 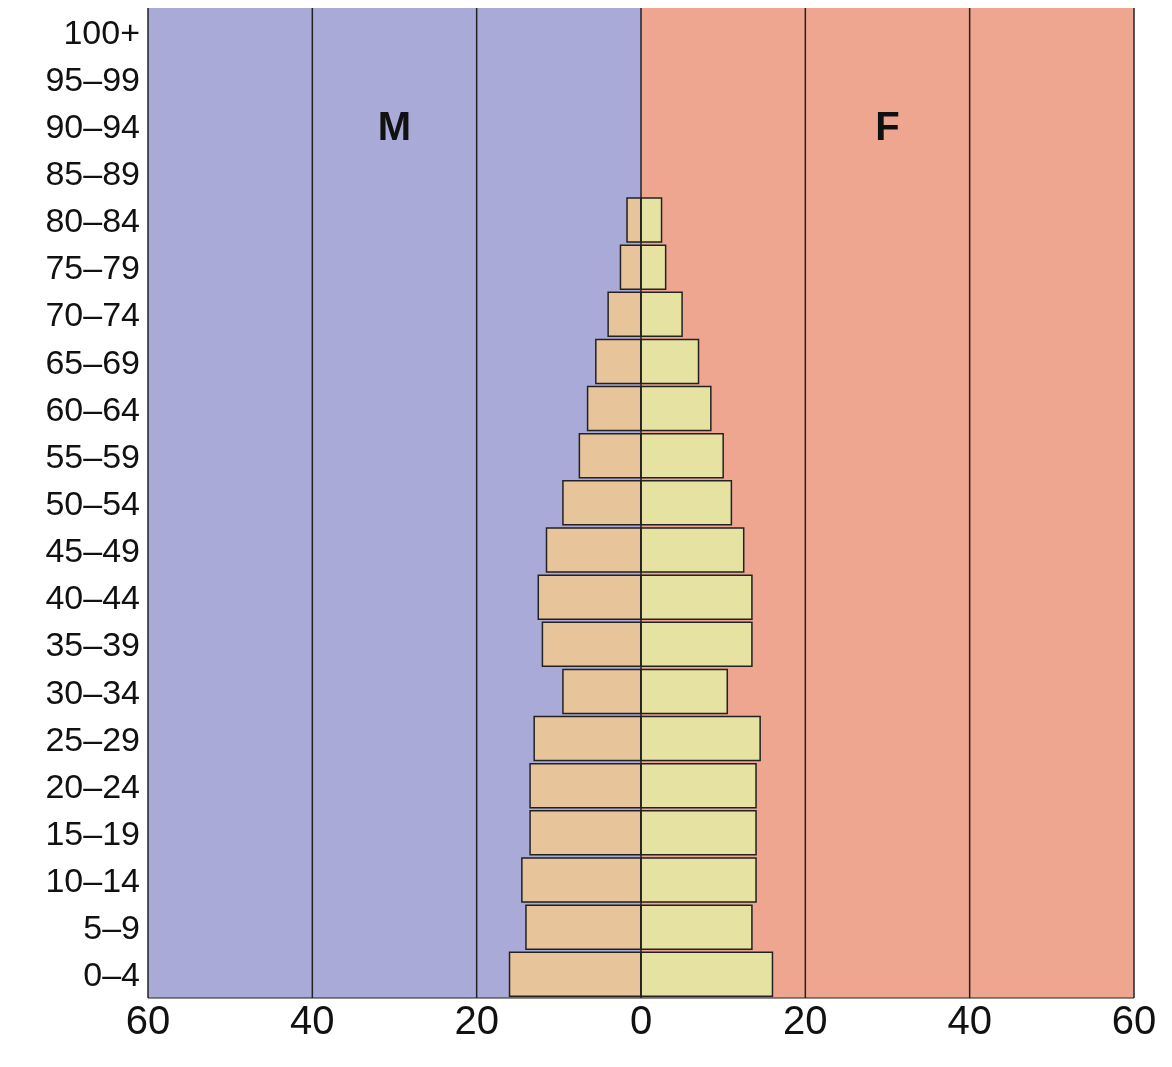 I want to click on y-tick-label: 30–34, so click(x=92, y=691).